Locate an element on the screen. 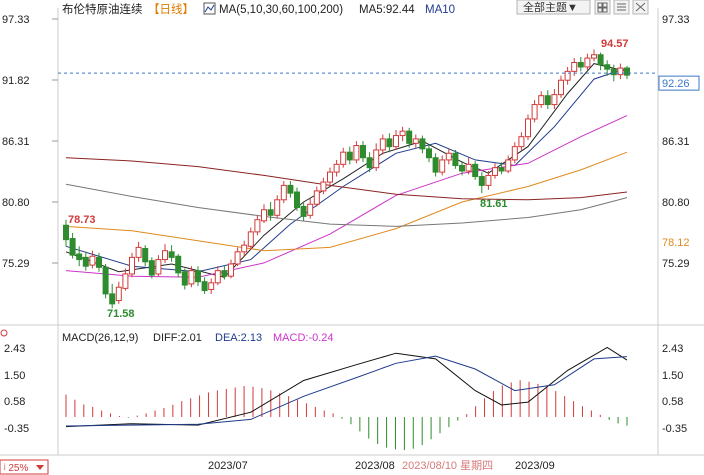 The width and height of the screenshot is (704, 475). macd-settings-icon is located at coordinates (4, 333).